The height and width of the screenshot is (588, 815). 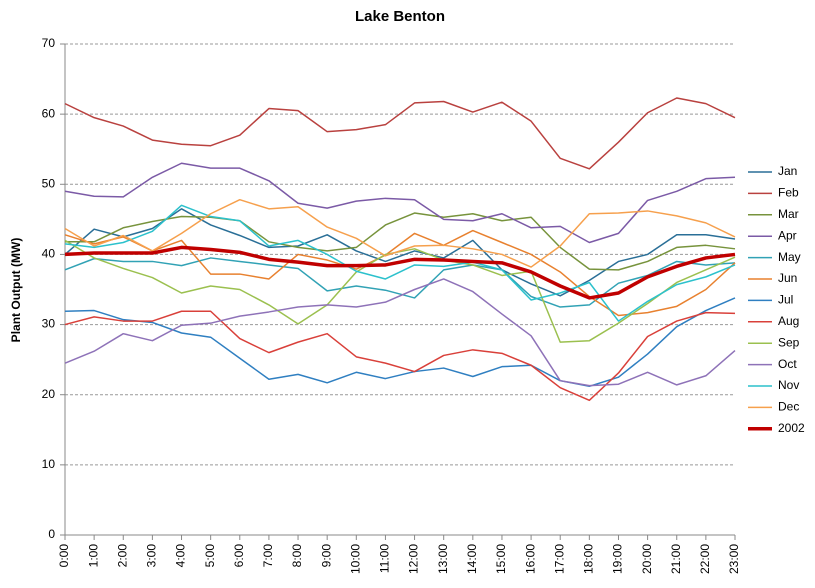 I want to click on legend-label: Aug, so click(x=788, y=321).